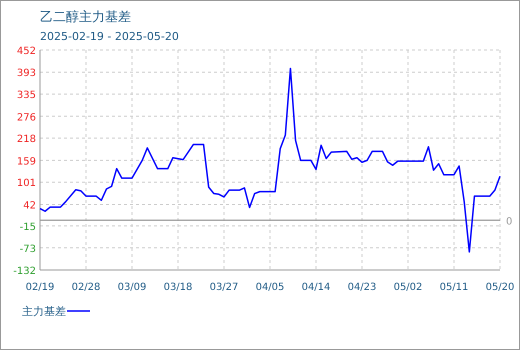  What do you see at coordinates (26, 96) in the screenshot?
I see `y-tick-label: 335` at bounding box center [26, 96].